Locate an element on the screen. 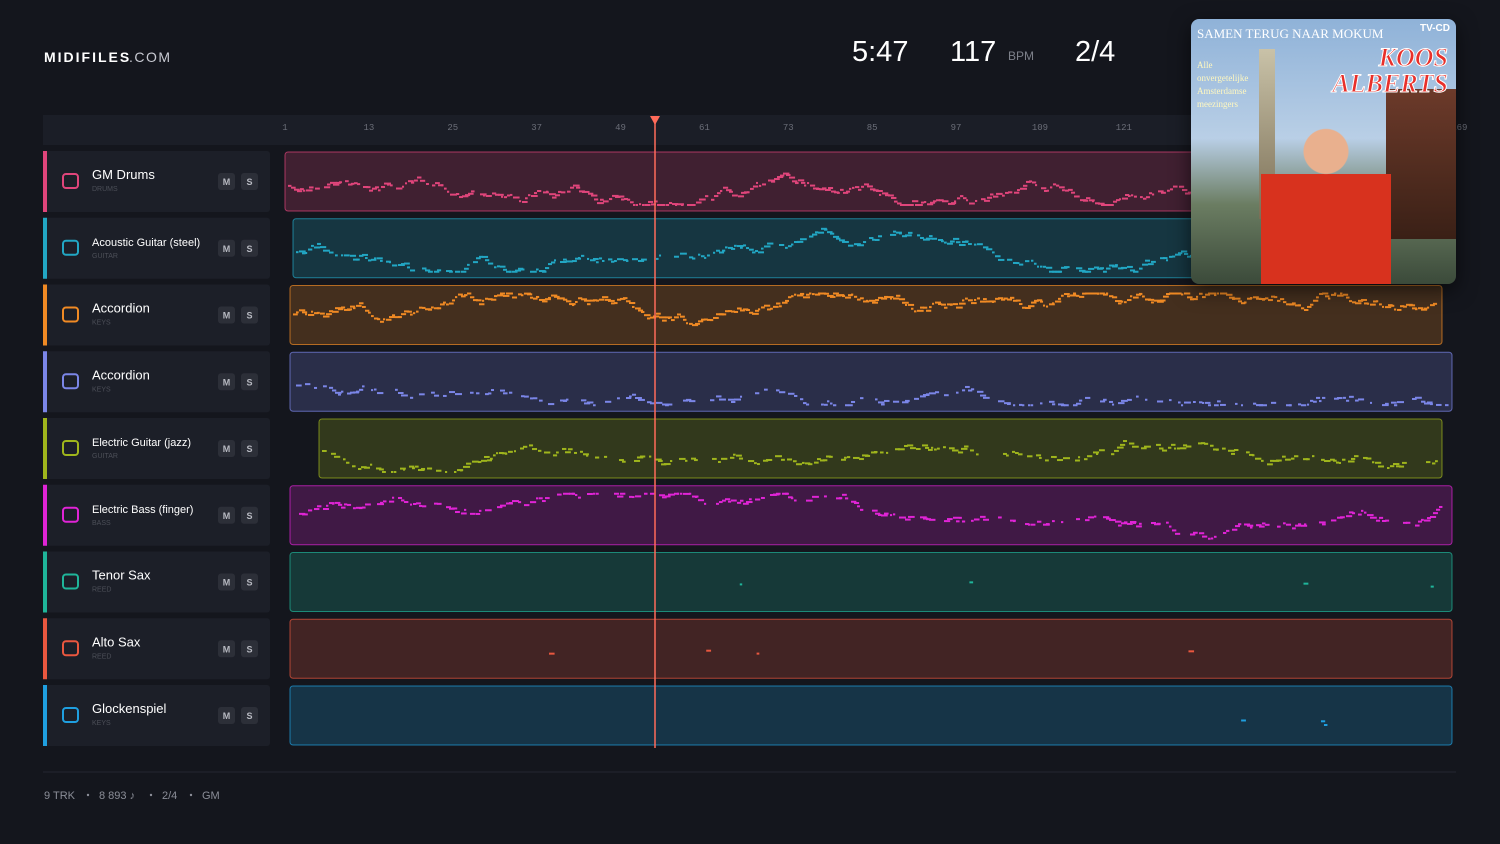  ruler-label: 61 is located at coordinates (704, 128).